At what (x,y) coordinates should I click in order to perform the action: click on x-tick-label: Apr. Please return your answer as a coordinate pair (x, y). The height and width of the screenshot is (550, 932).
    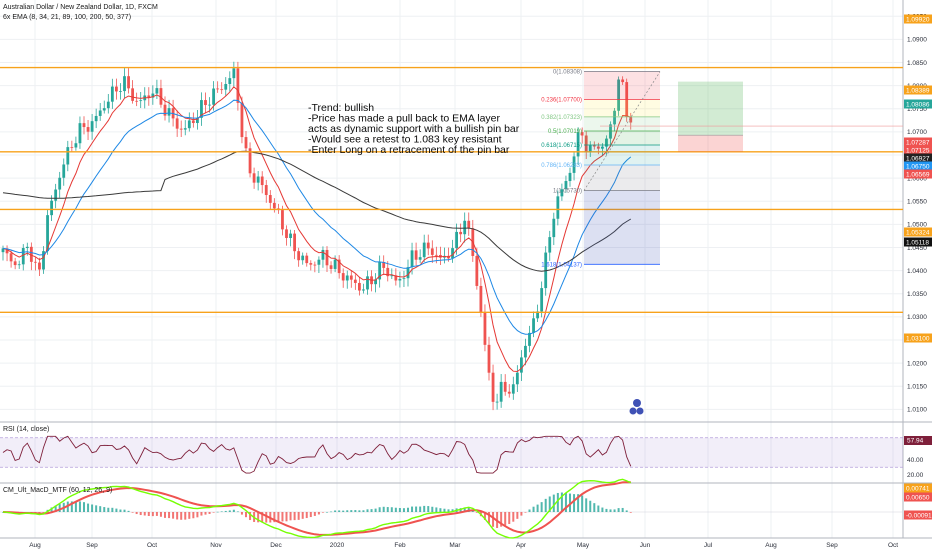
    Looking at the image, I should click on (521, 545).